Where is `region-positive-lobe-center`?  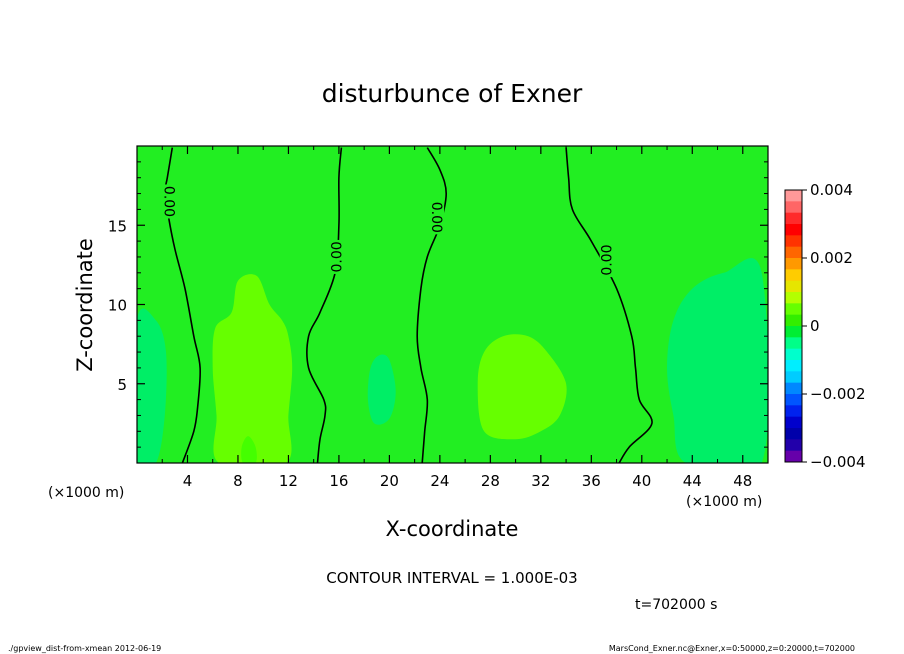
region-positive-lobe-center is located at coordinates (522, 387).